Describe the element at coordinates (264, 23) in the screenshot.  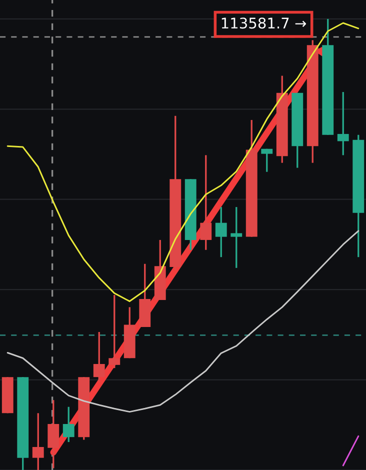
I see `ref-line-label: 113581.7 →` at that location.